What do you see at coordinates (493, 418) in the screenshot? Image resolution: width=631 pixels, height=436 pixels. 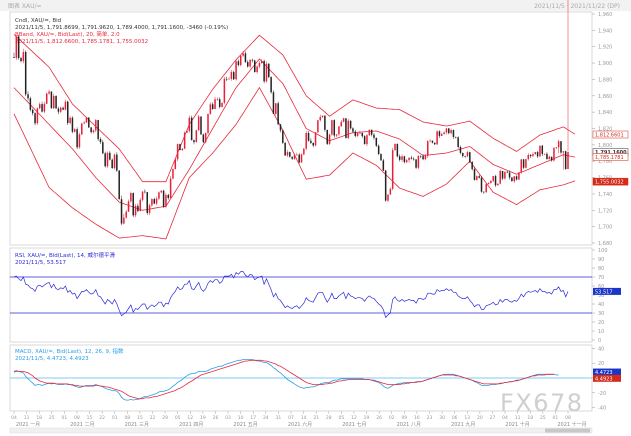 I see `day-tick-label: 27` at bounding box center [493, 418].